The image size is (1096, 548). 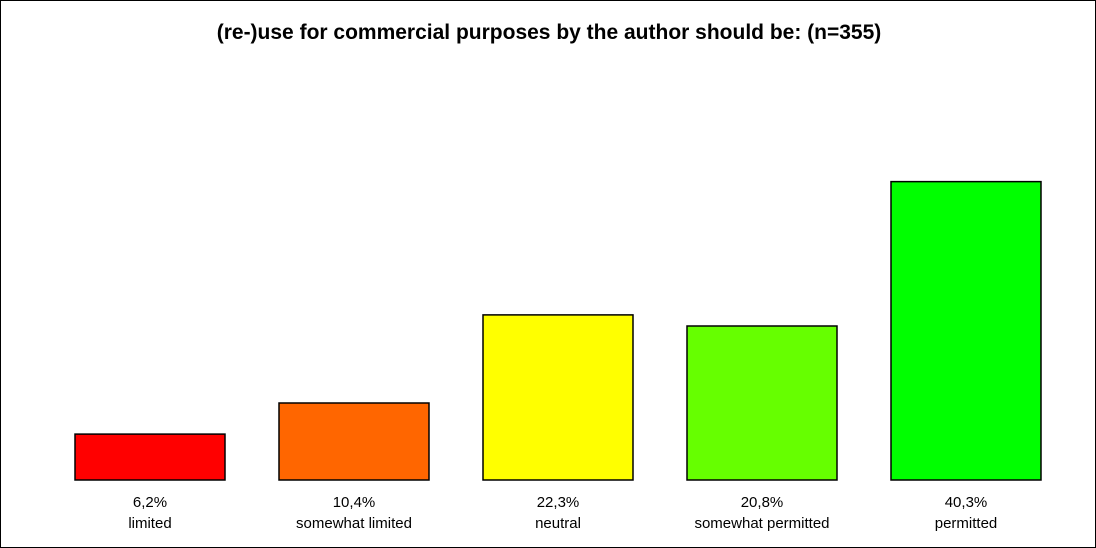 I want to click on category-tick-label: somewhat permitted, so click(x=761, y=523).